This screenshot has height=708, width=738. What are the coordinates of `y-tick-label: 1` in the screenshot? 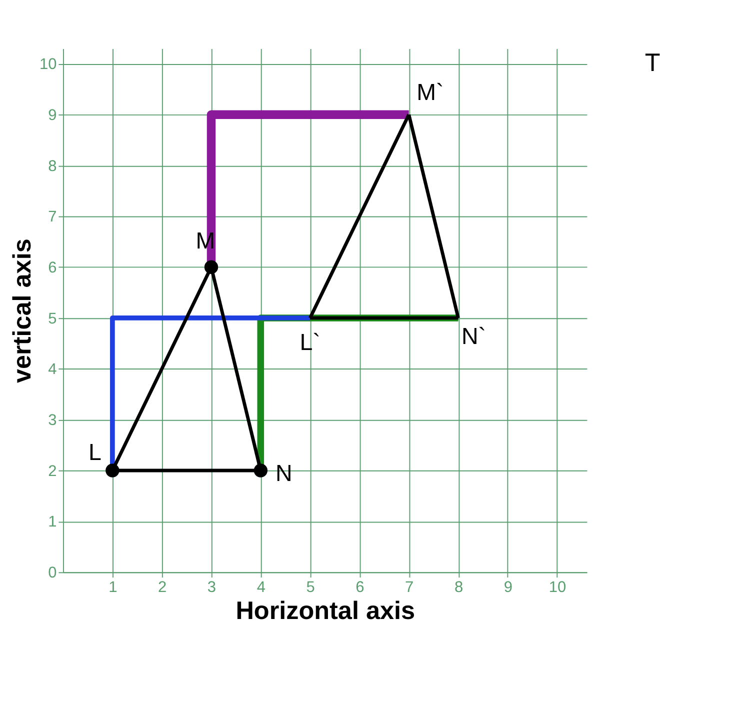 It's located at (52, 522).